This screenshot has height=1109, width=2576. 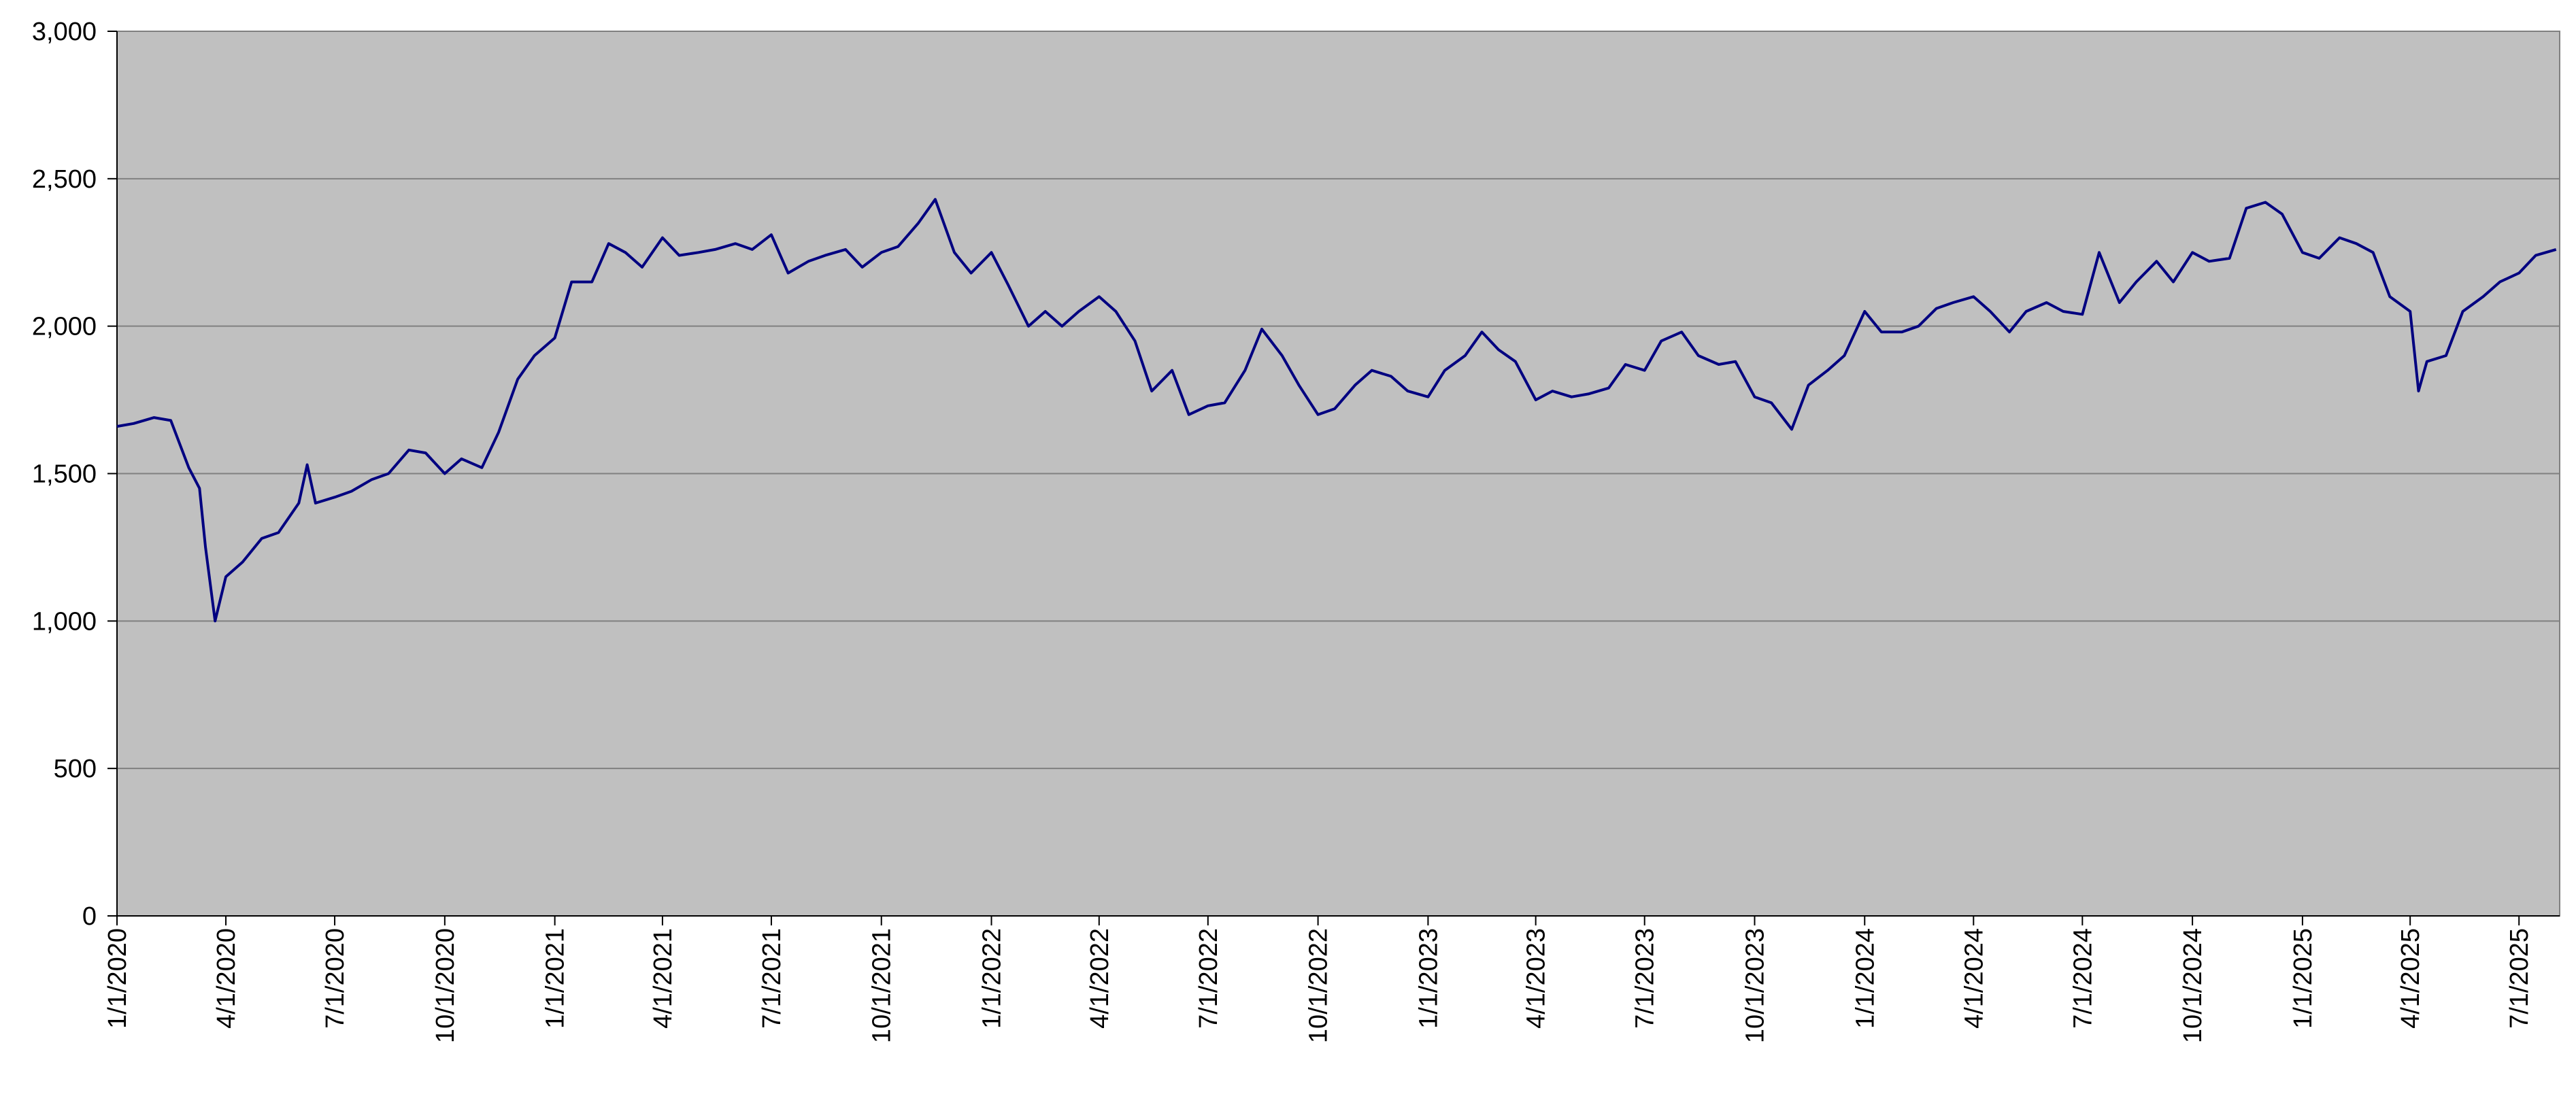 I want to click on x-tick-label: 10/1/2024, so click(x=2193, y=985).